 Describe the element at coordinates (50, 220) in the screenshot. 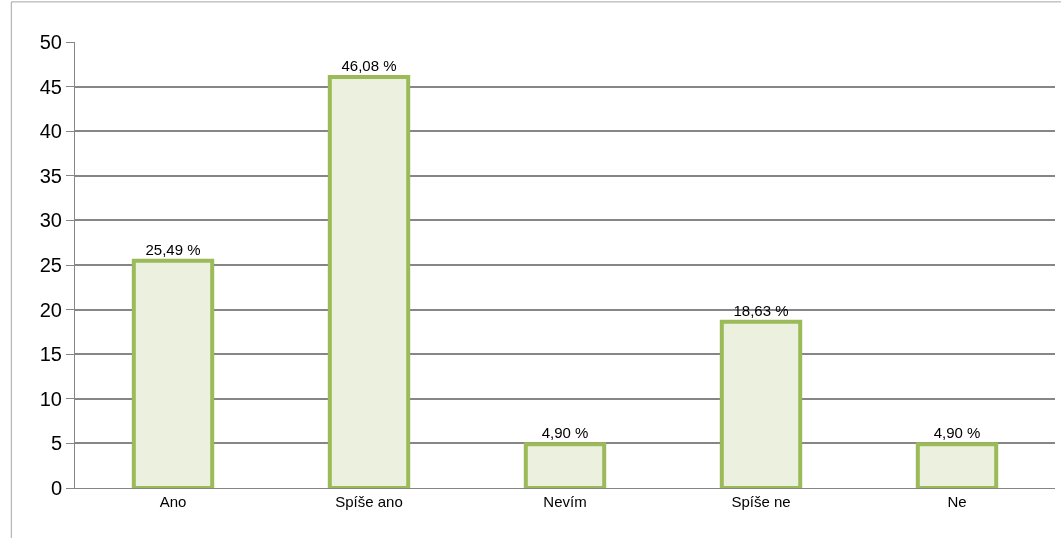

I see `y-tick-label: 30` at that location.